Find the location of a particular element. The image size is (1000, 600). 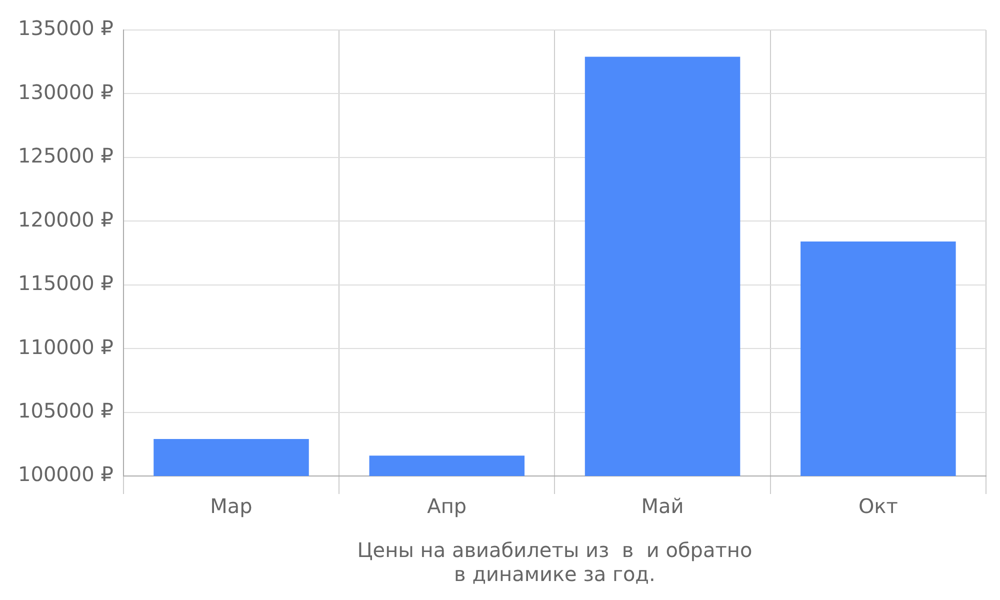

x-axis-title: Цены на авиабилеты из в и обратно в динамике за год. is located at coordinates (554, 562).